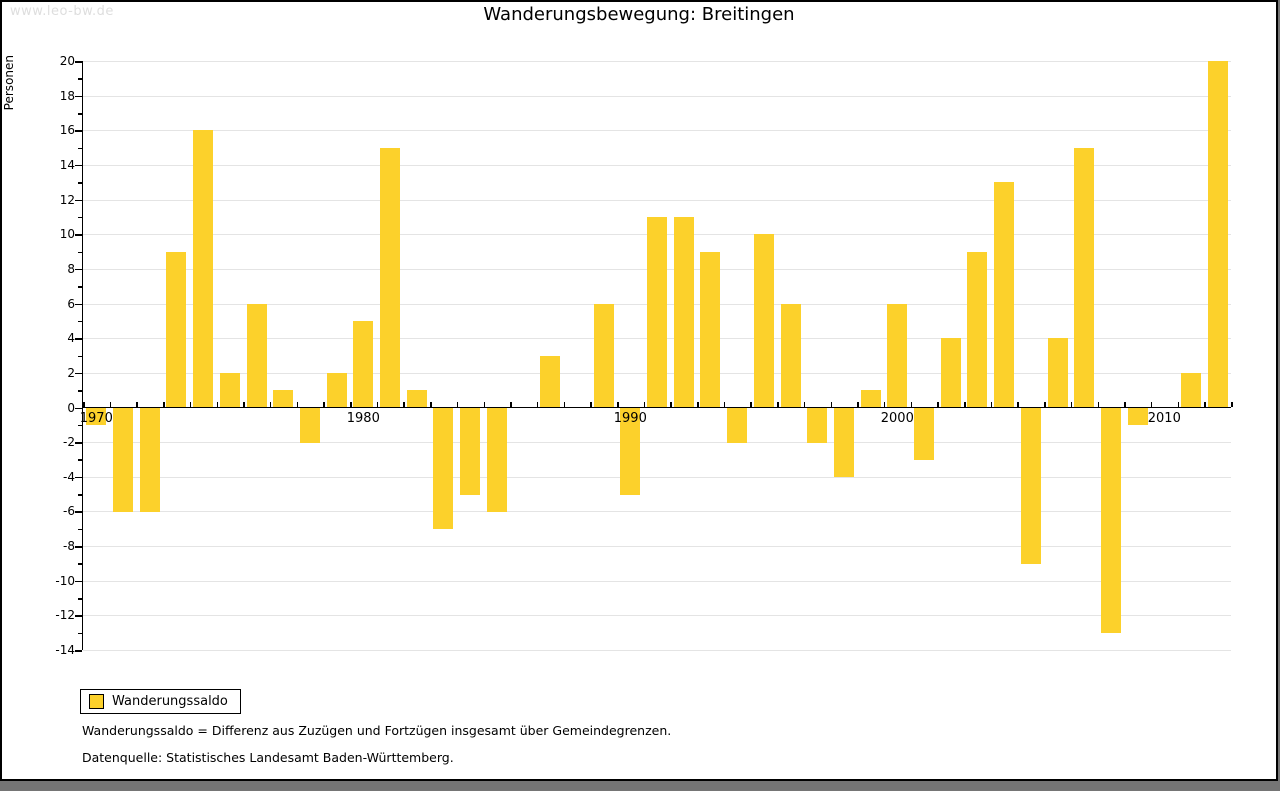  I want to click on bar-1974, so click(203, 269).